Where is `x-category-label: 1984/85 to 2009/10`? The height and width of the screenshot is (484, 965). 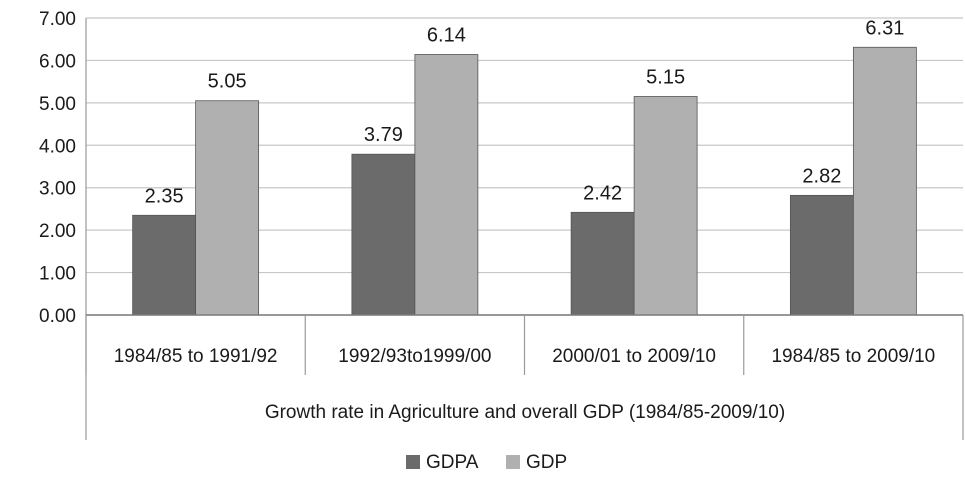
x-category-label: 1984/85 to 2009/10 is located at coordinates (853, 356).